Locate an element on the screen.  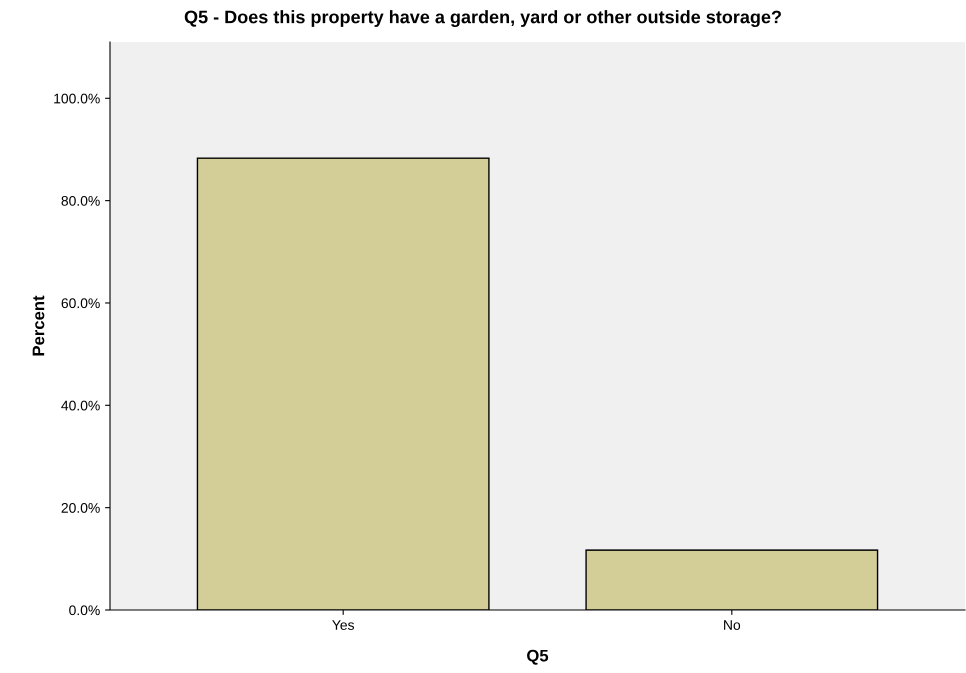
x-tick-label: No is located at coordinates (732, 625).